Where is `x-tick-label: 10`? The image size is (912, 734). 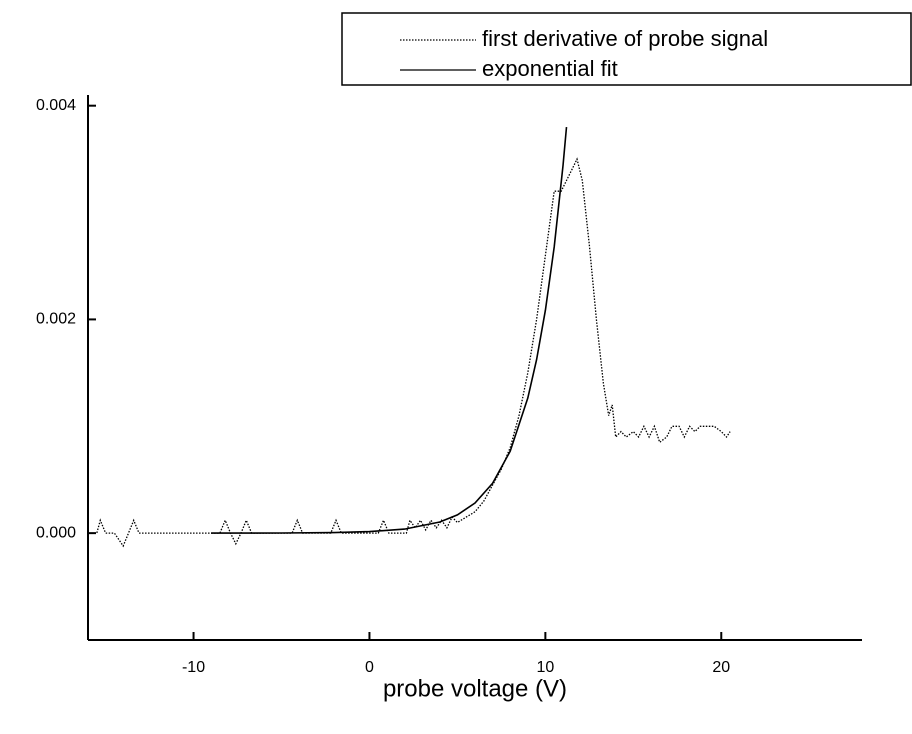 x-tick-label: 10 is located at coordinates (545, 667).